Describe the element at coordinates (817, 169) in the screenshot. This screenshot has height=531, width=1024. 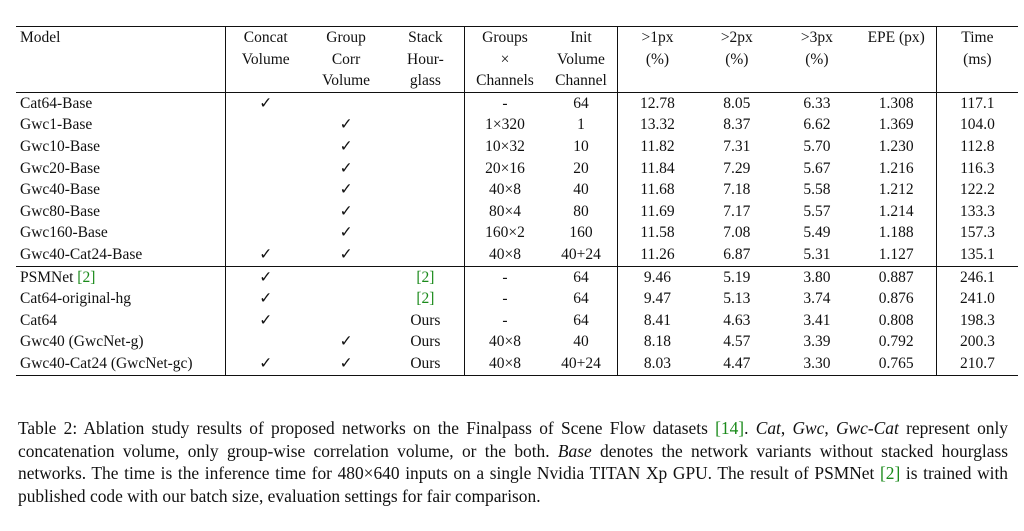
I see `cell-p3: 5.67` at that location.